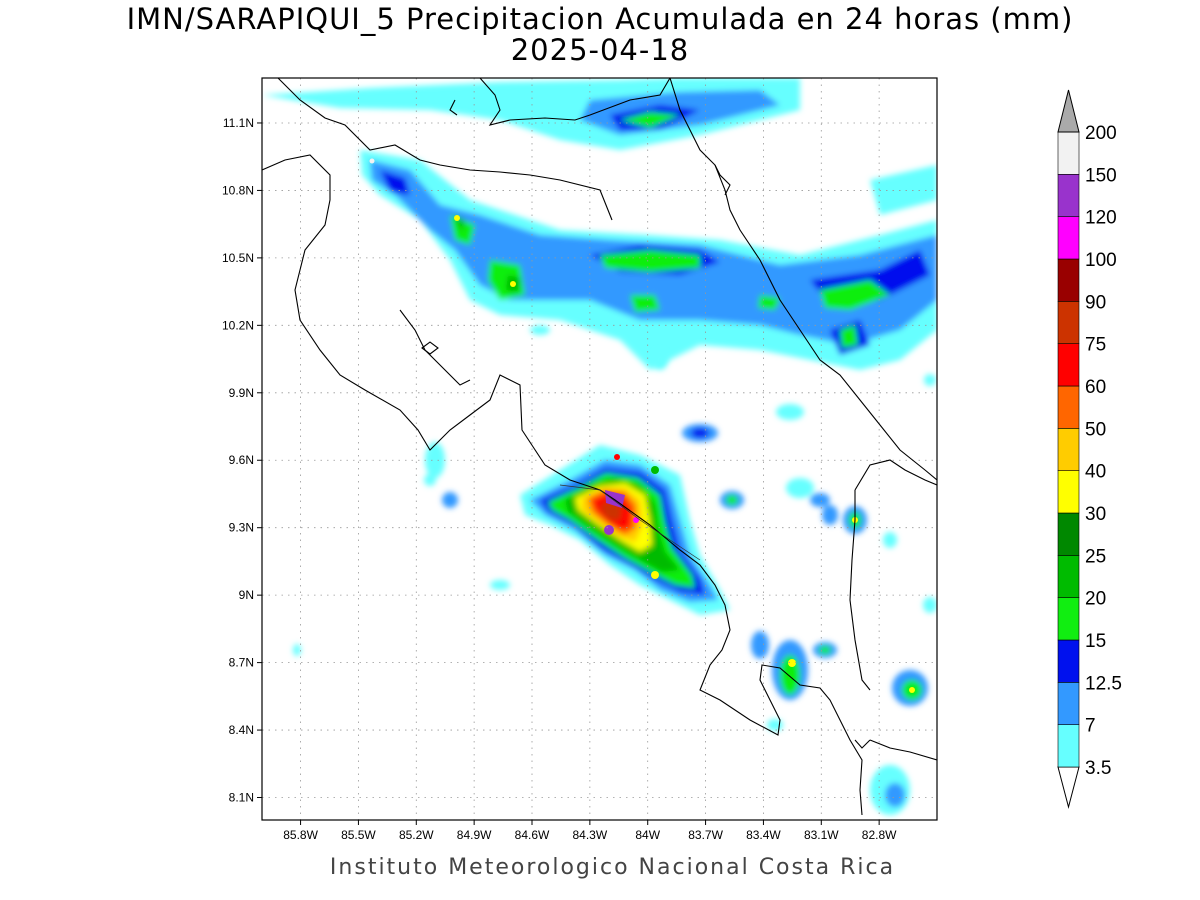 Image resolution: width=1200 pixels, height=900 pixels. Describe the element at coordinates (705, 835) in the screenshot. I see `lon-tick-label: 83.7W` at that location.